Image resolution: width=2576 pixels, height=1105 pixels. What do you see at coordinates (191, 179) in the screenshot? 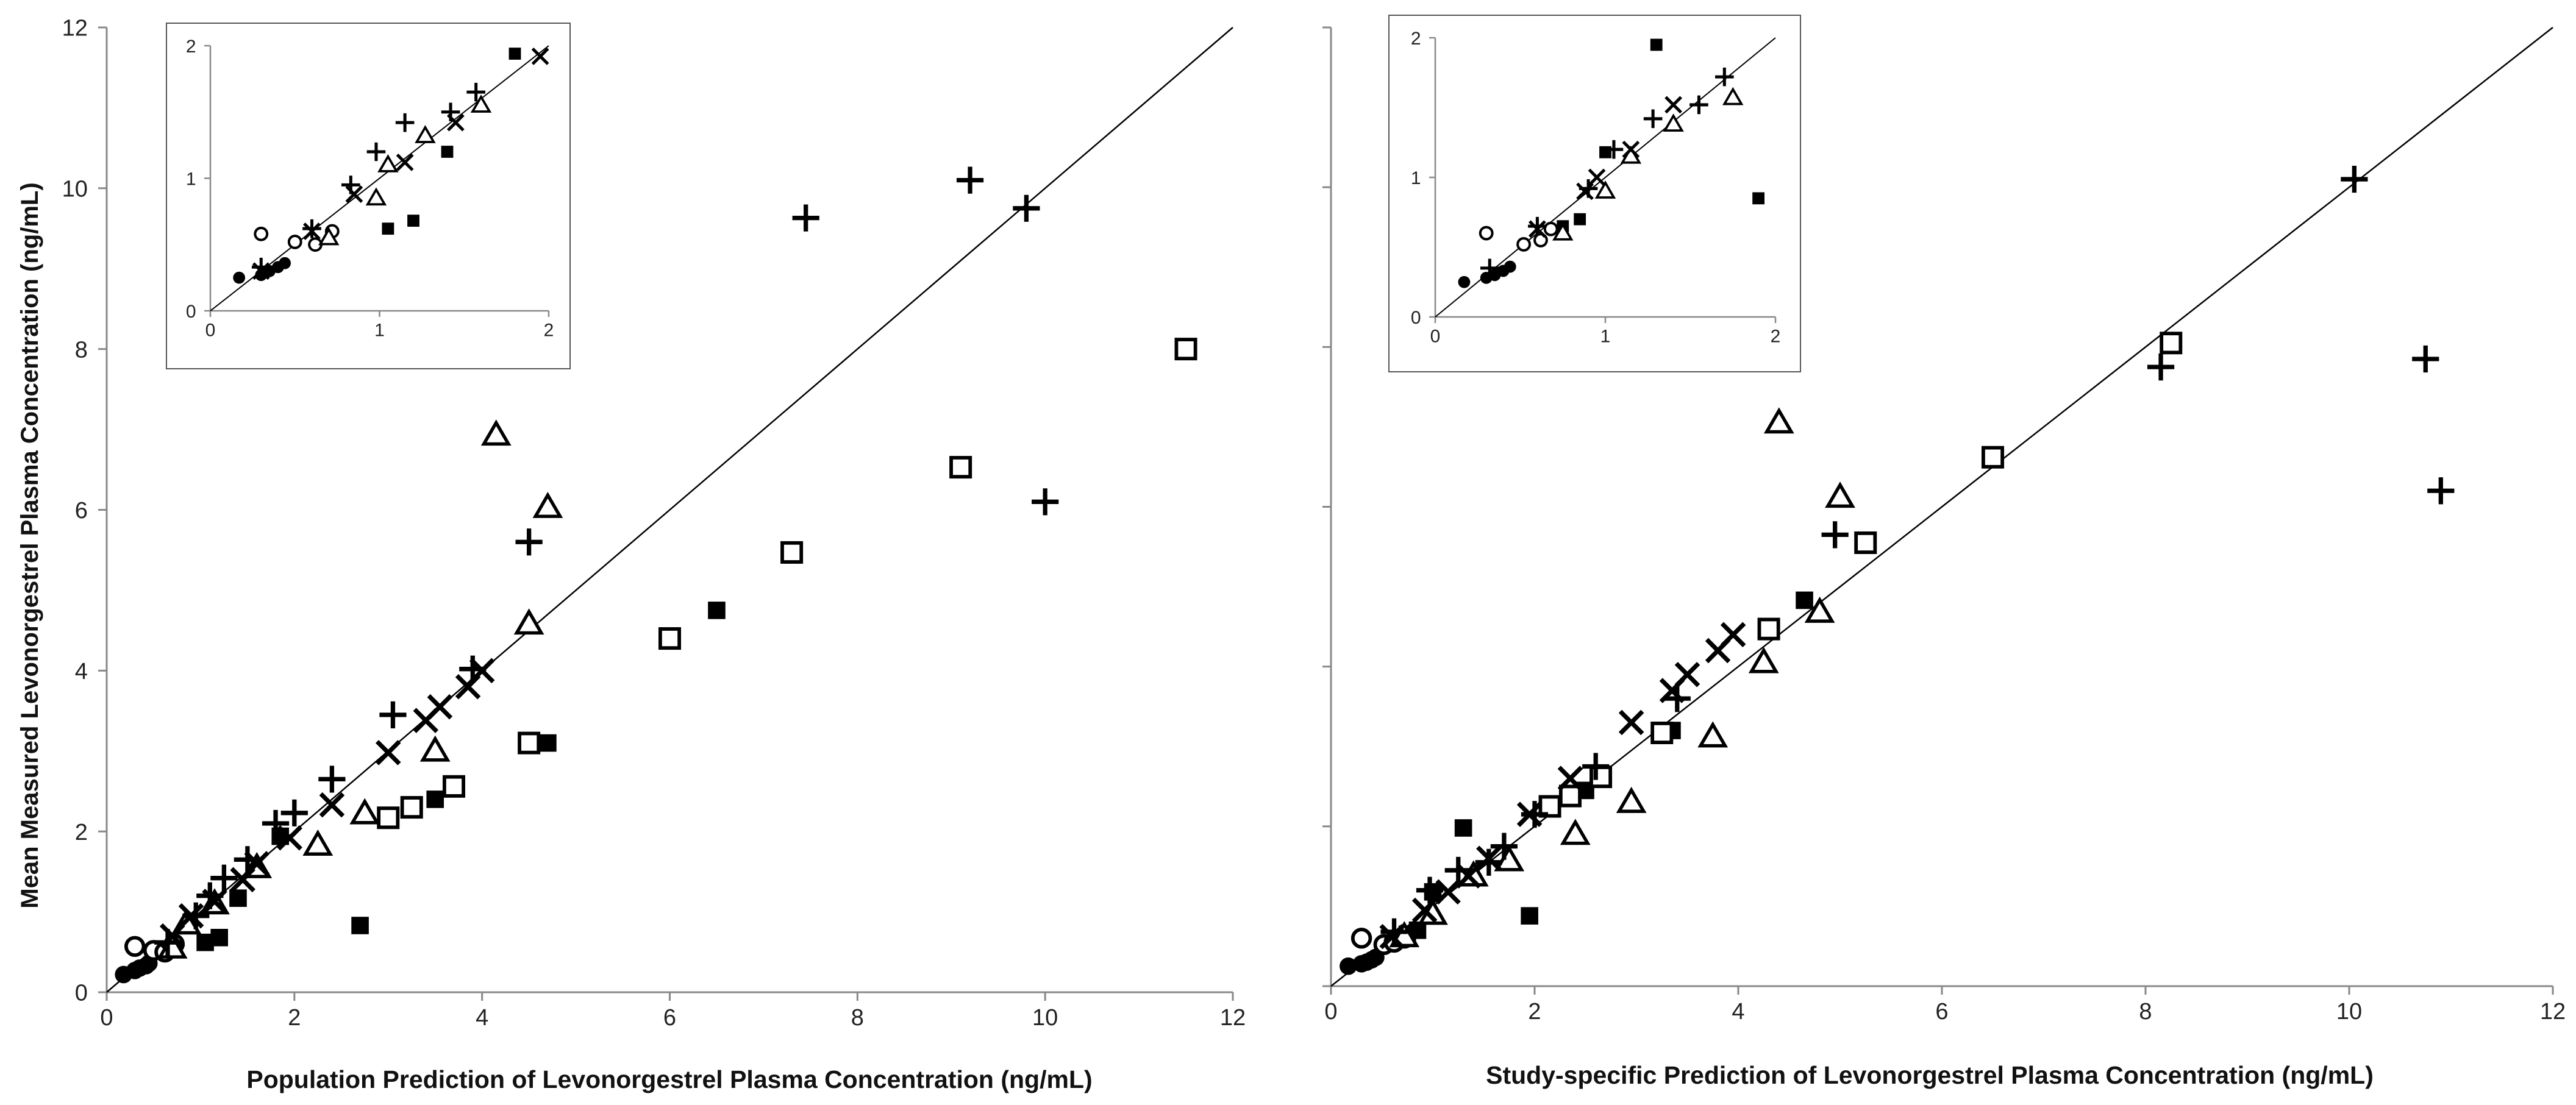
I see `left-inset-y-tick-label: 1` at bounding box center [191, 179].